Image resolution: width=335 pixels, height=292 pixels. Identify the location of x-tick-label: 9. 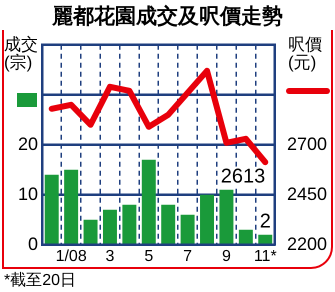
(226, 256).